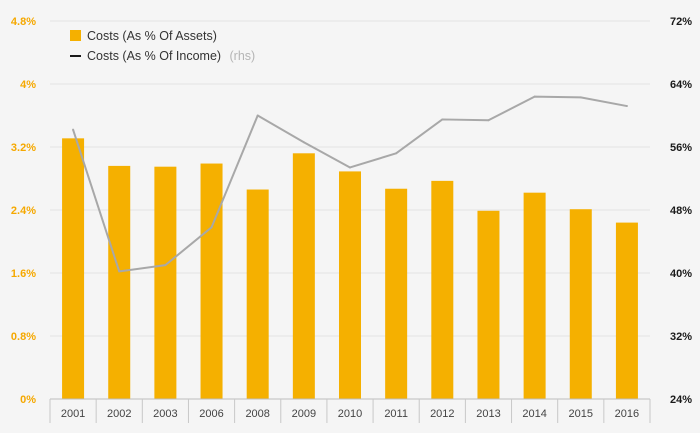  What do you see at coordinates (681, 337) in the screenshot?
I see `y-right-tick-label: 32%` at bounding box center [681, 337].